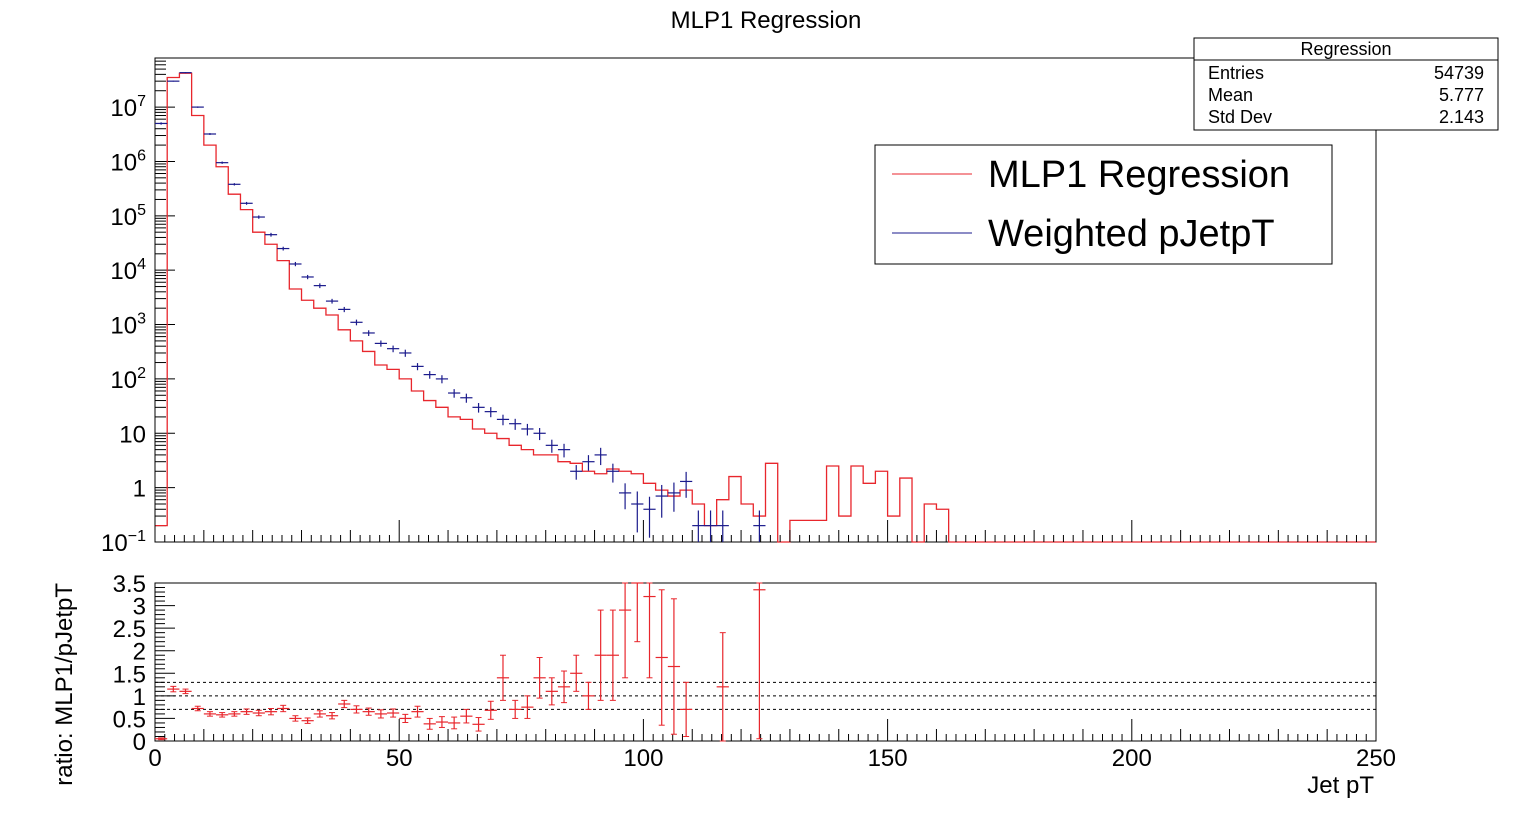 The width and height of the screenshot is (1534, 816). I want to click on stats-entries-value: 54739, so click(1459, 73).